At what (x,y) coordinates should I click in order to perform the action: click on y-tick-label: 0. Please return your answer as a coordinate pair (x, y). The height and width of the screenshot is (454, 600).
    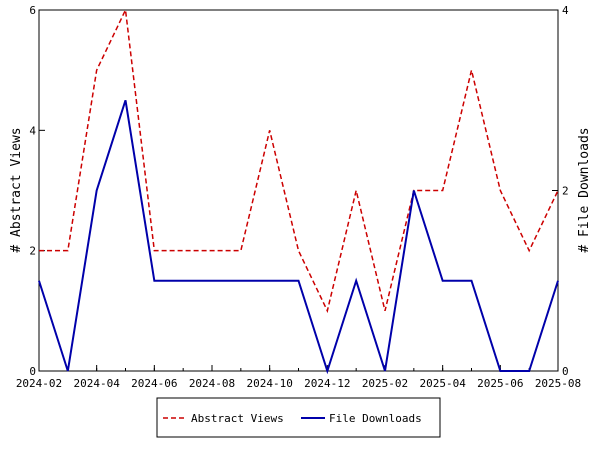
    Looking at the image, I should click on (32, 371).